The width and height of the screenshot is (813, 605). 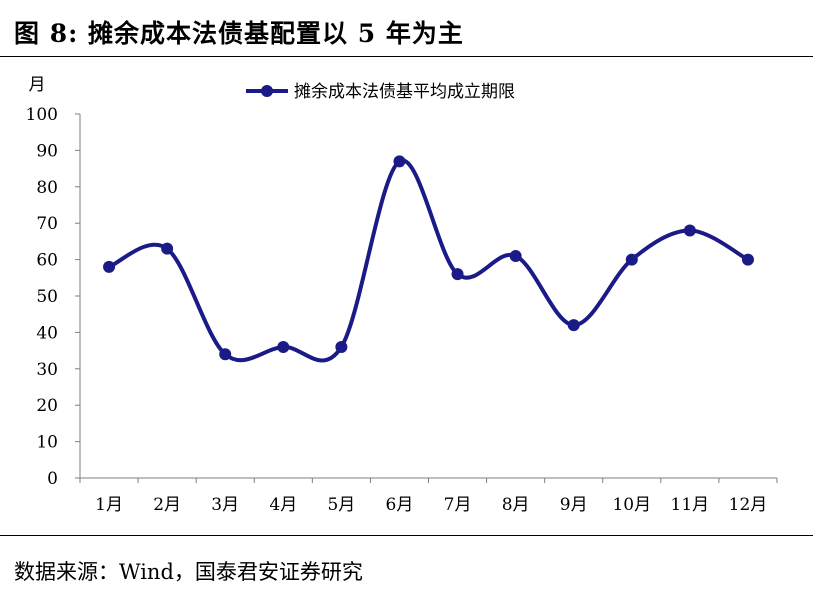 I want to click on y-tick-label: 30, so click(x=47, y=370).